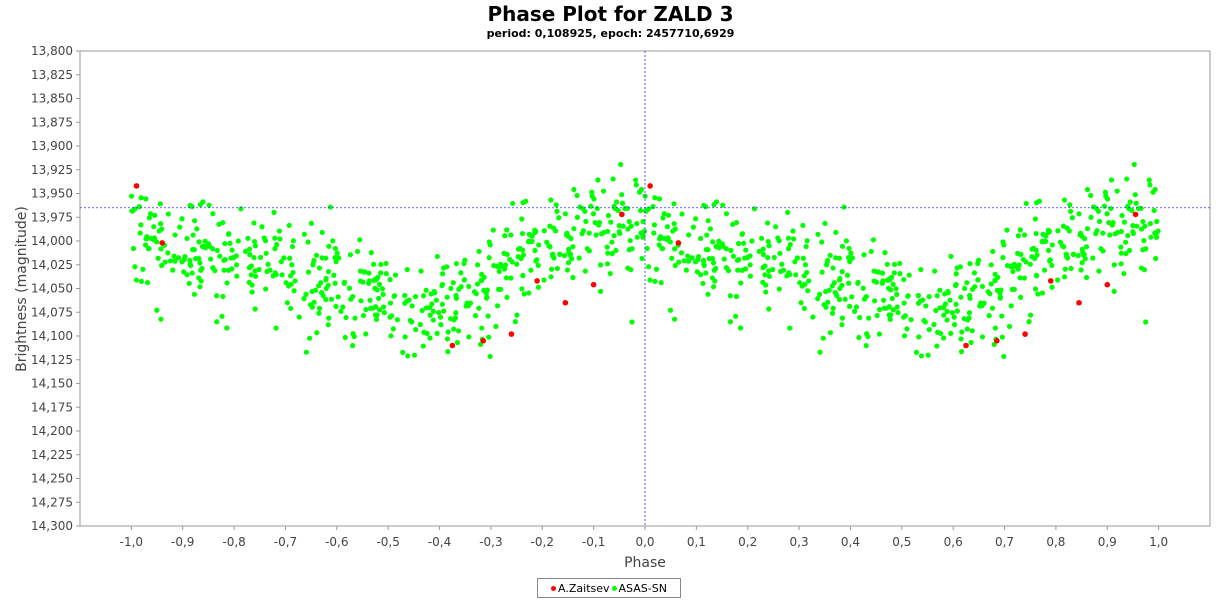 The width and height of the screenshot is (1221, 601). I want to click on x-tick-label: -0,7, so click(285, 542).